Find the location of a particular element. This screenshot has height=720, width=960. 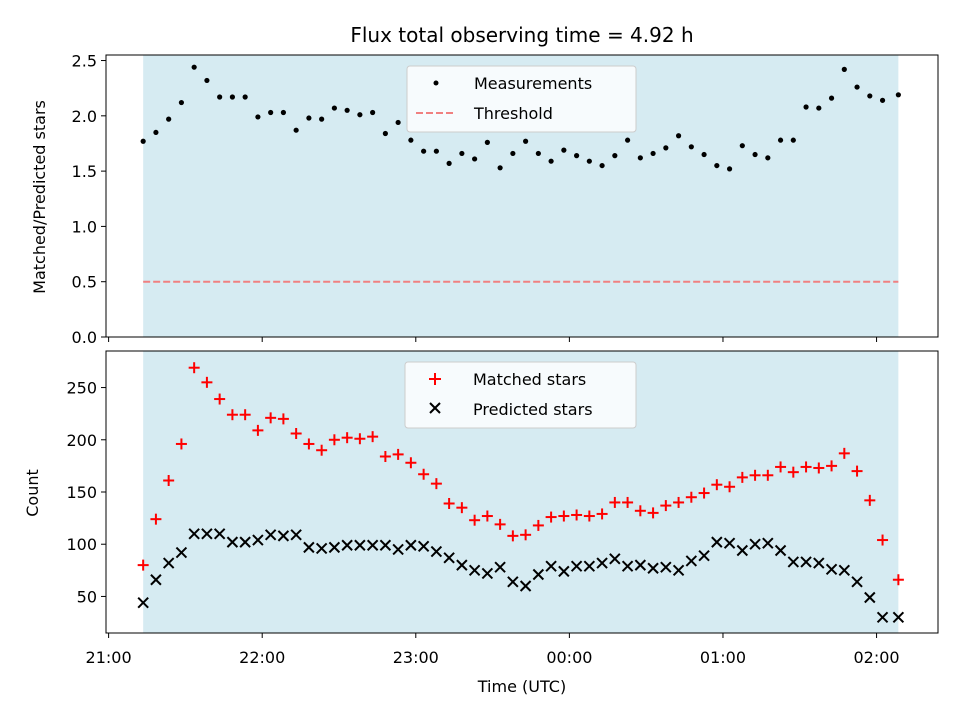

matched-legend-marker is located at coordinates (435, 379).